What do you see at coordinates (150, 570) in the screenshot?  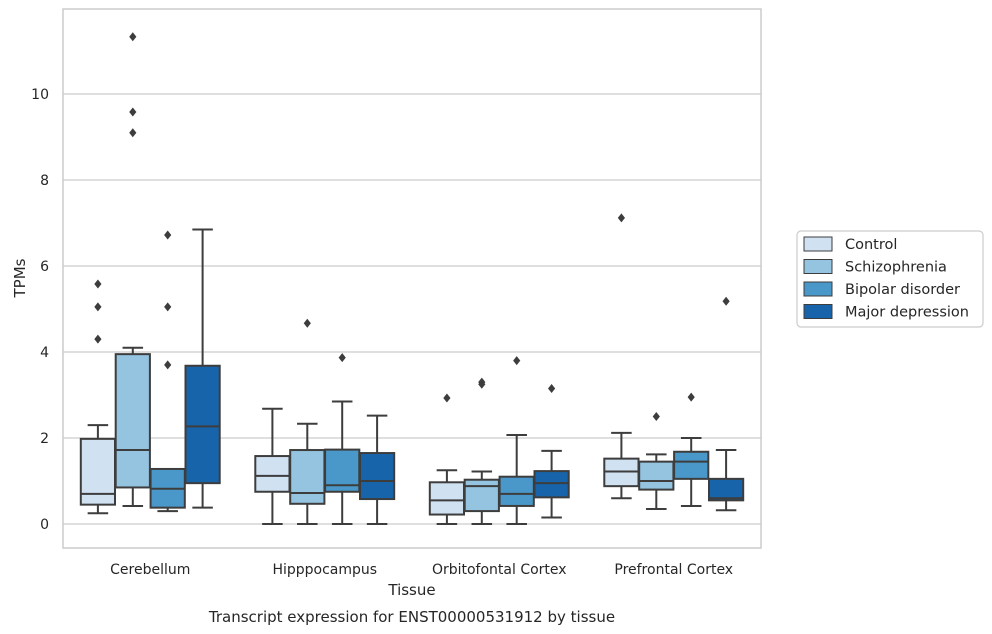 I see `x-tick-label: Cerebellum` at bounding box center [150, 570].